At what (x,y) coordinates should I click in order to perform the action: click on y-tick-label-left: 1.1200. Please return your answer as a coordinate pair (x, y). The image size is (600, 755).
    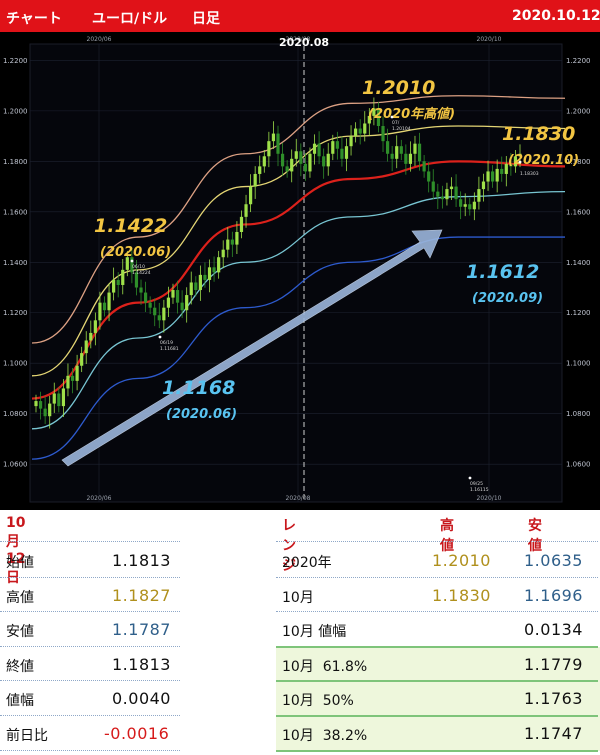
    Looking at the image, I should click on (15, 313).